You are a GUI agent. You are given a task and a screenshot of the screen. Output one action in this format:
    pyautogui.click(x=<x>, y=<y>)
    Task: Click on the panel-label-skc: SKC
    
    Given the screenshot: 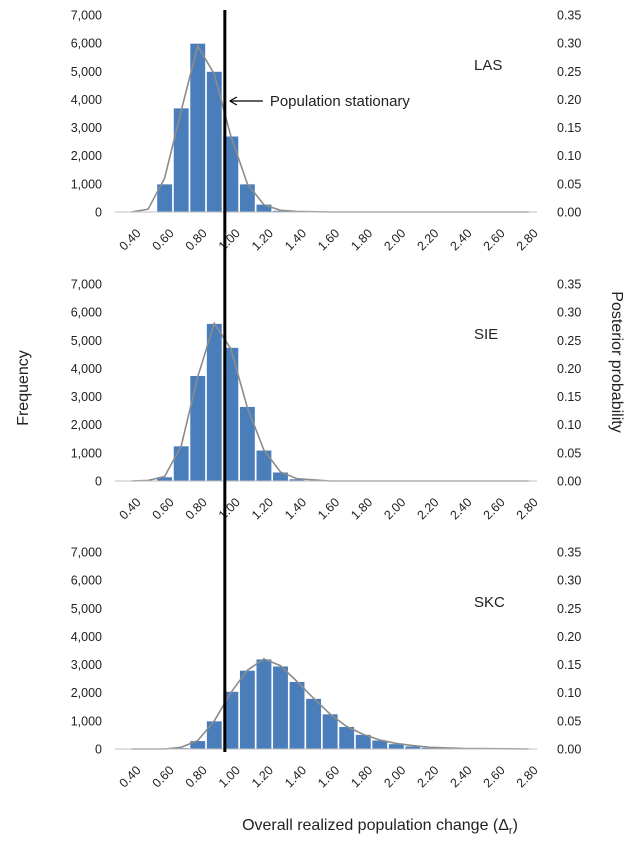 What is the action you would take?
    pyautogui.click(x=489, y=602)
    